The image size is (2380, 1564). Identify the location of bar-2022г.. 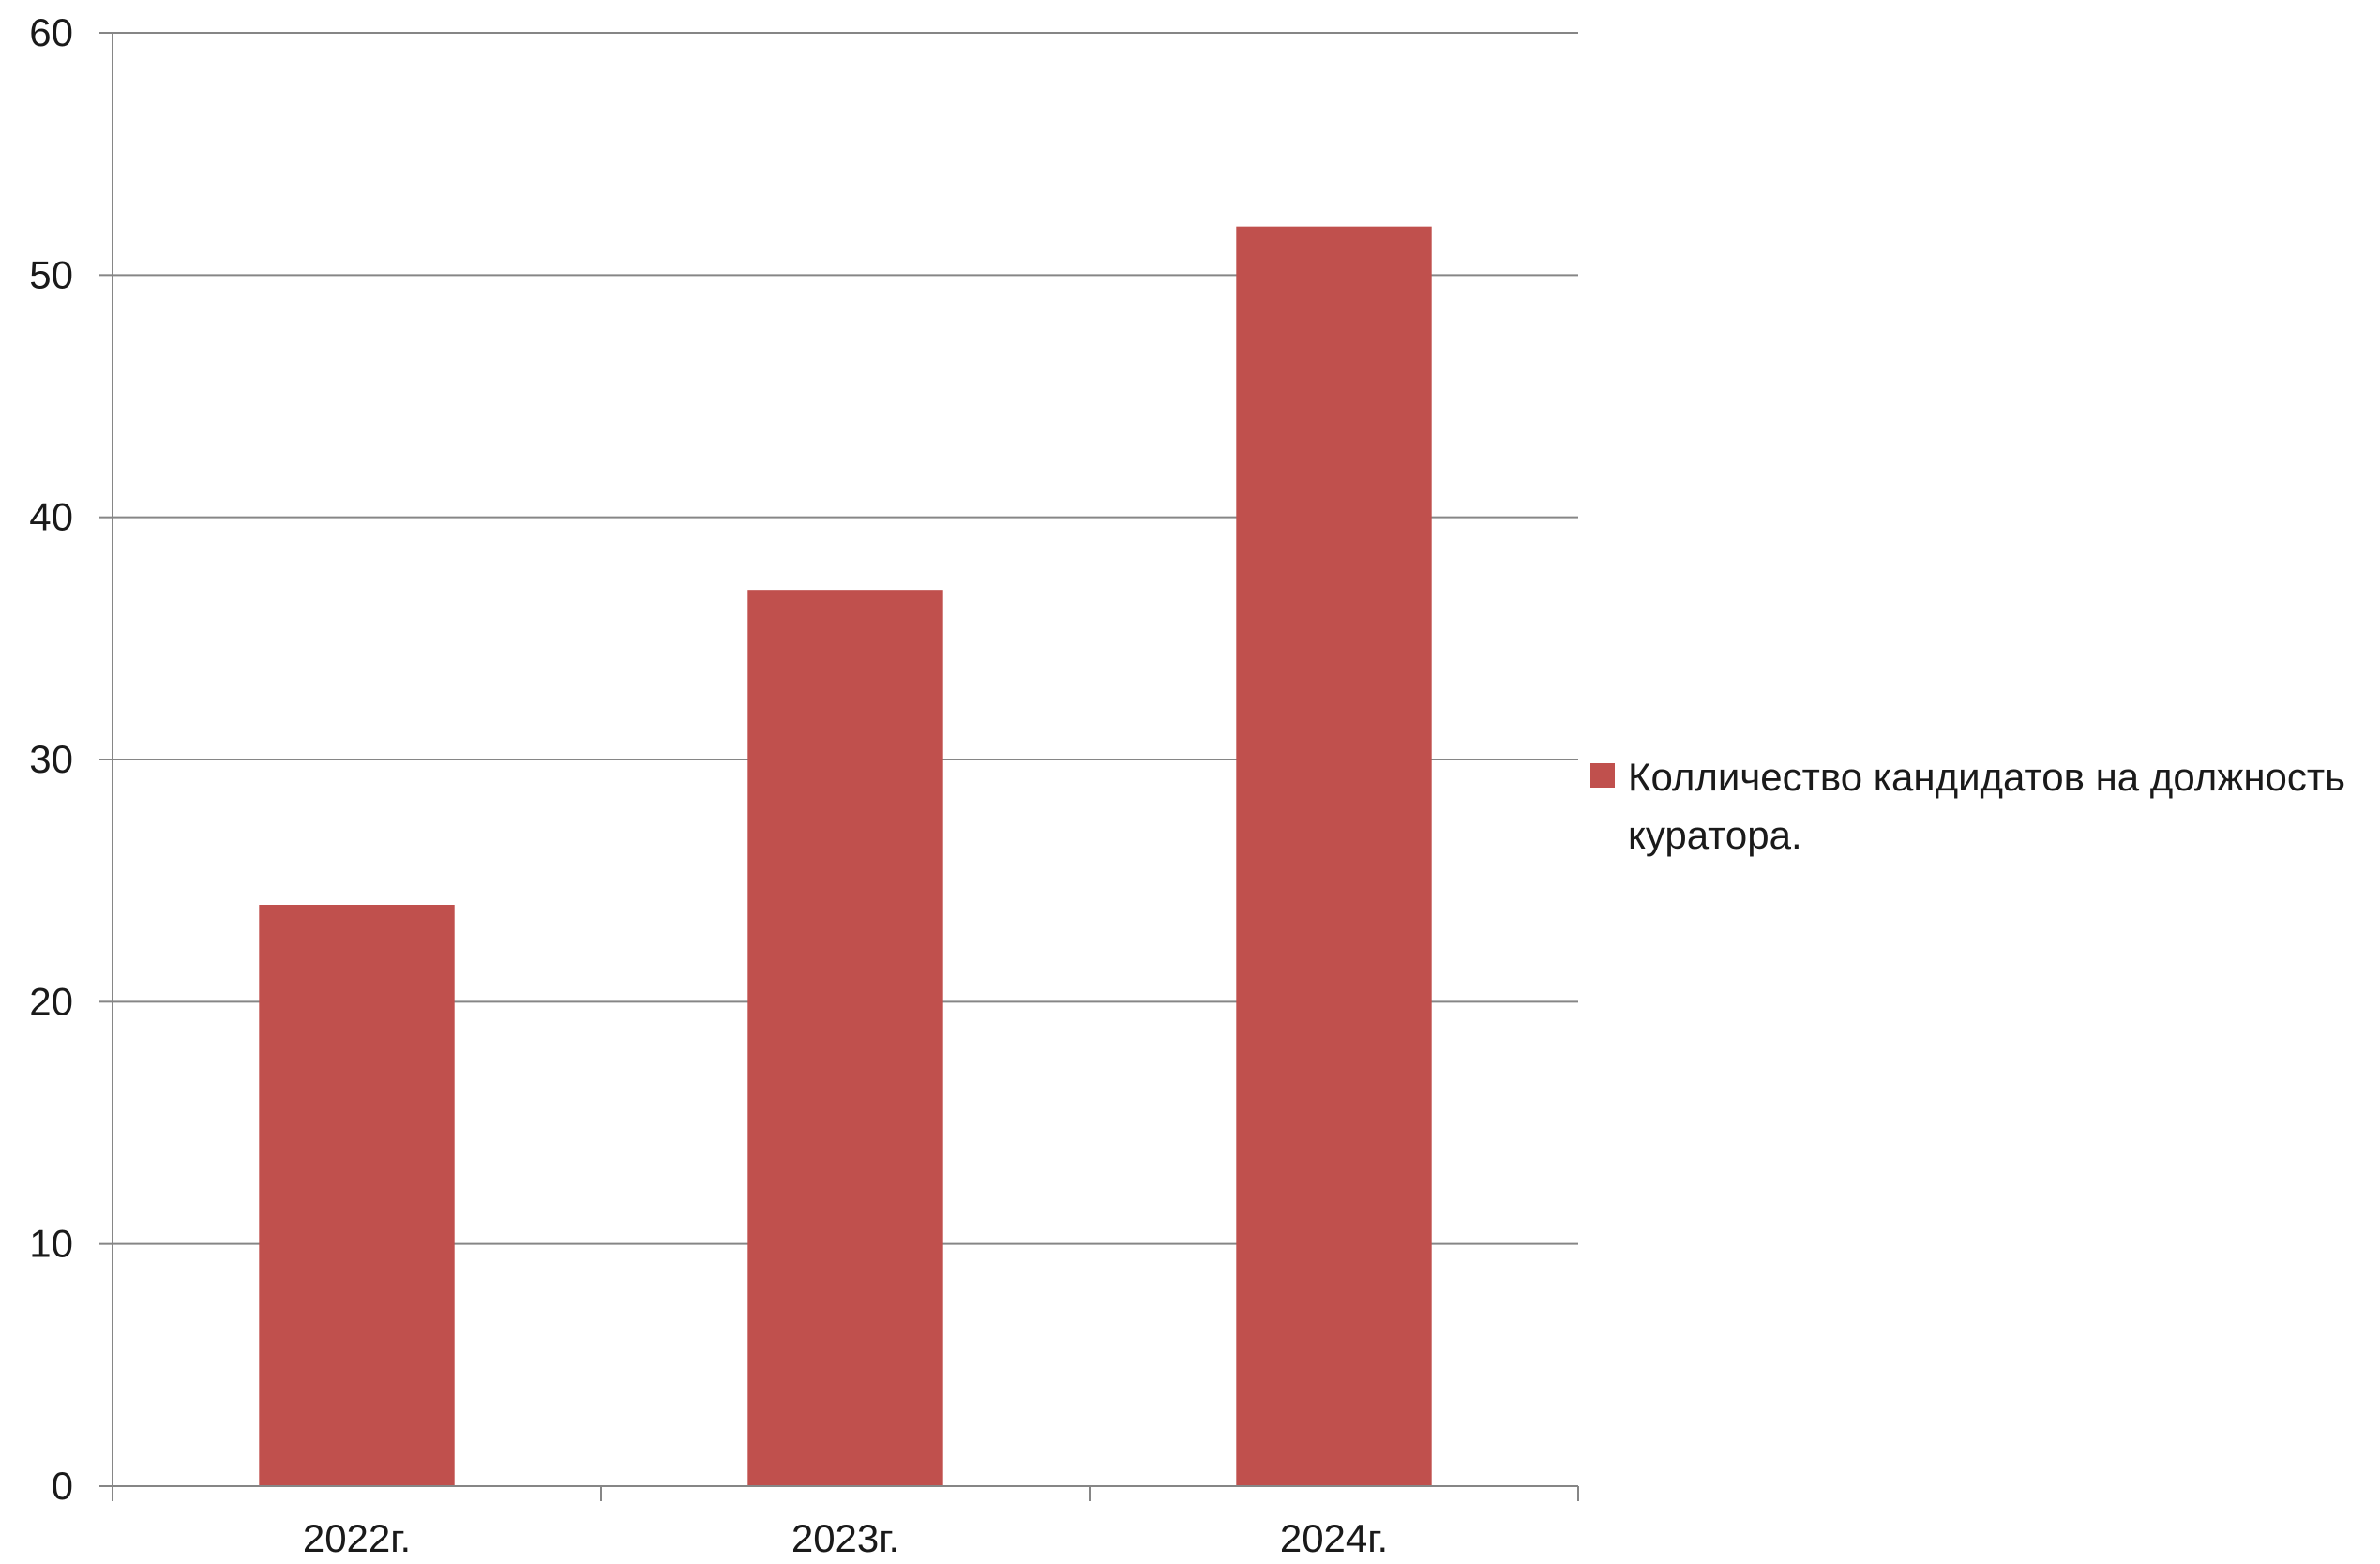
(357, 1196).